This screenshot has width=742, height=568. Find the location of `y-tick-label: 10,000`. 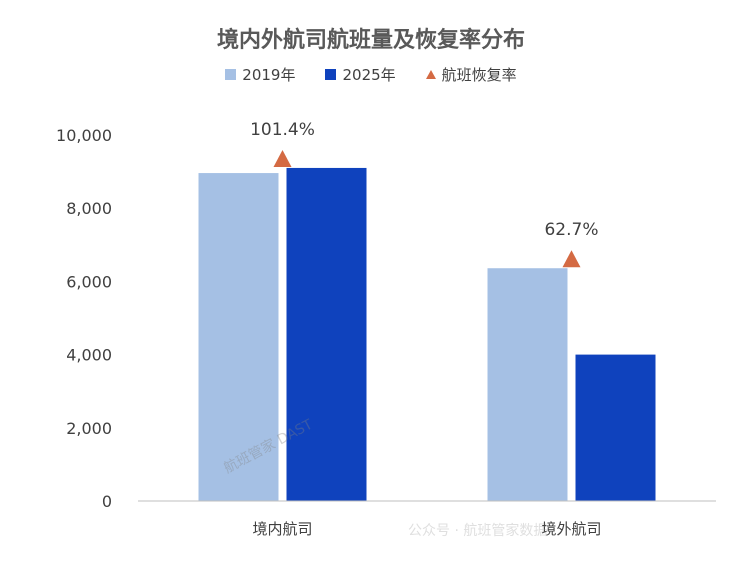

y-tick-label: 10,000 is located at coordinates (84, 135).